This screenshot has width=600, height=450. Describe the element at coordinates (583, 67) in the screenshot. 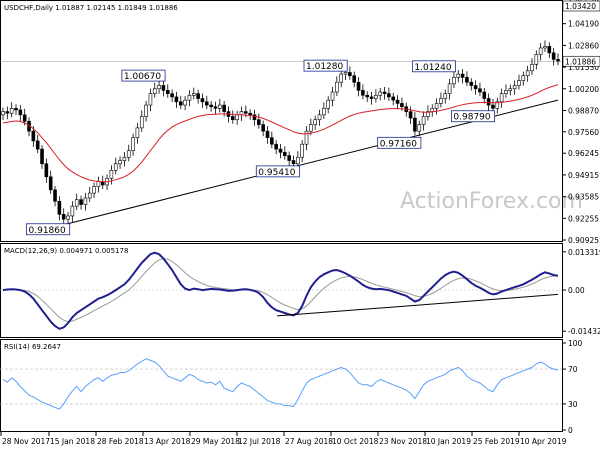

I see `price-y-tick-label: 1.01530` at that location.